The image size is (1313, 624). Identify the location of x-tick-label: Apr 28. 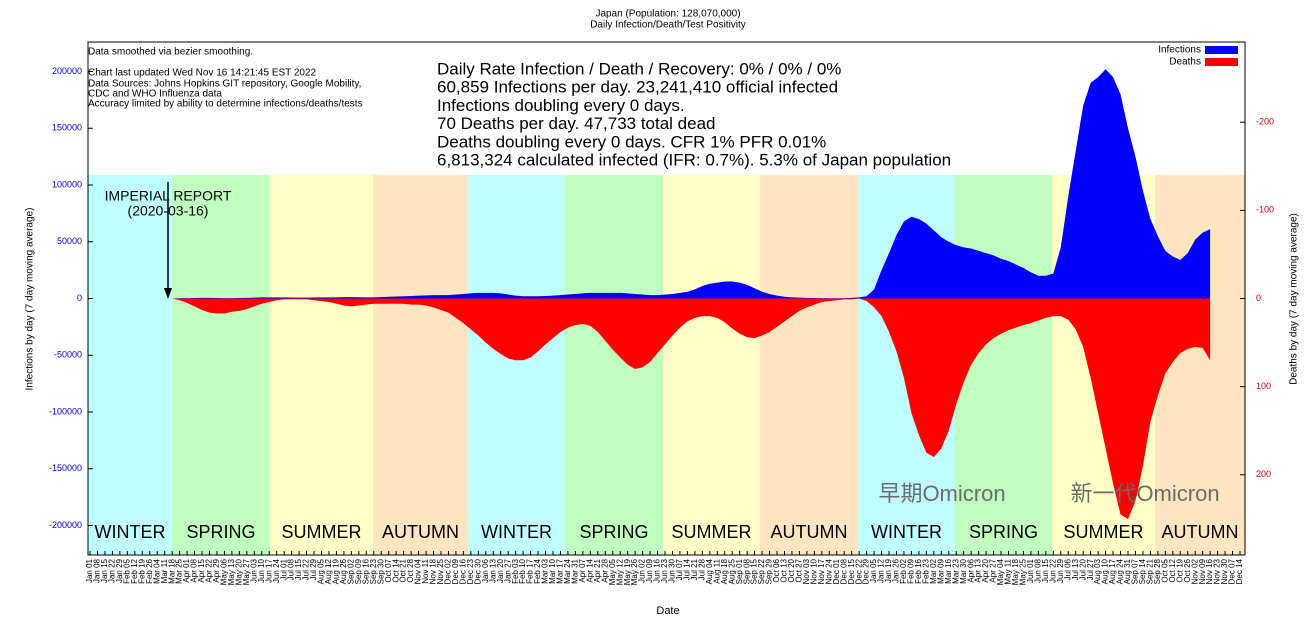
(604, 570).